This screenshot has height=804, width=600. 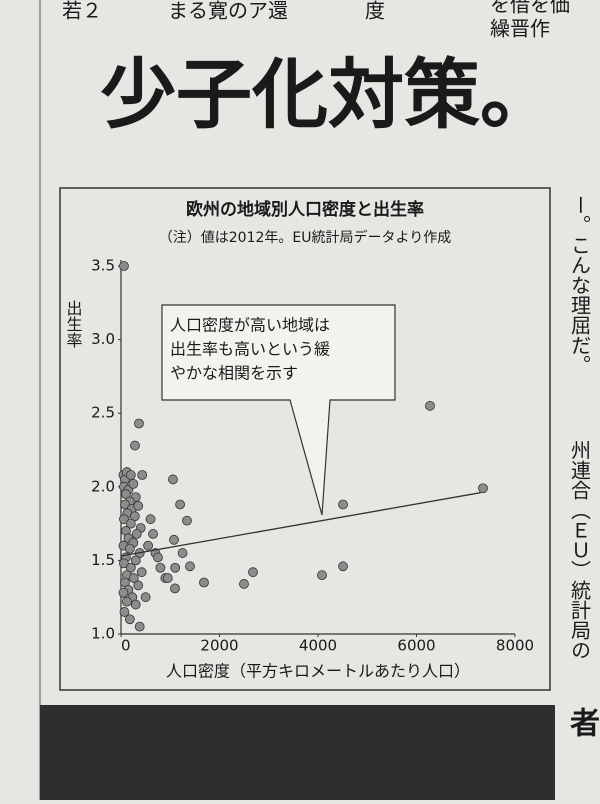 I want to click on x-tick-label: 0, so click(x=126, y=646).